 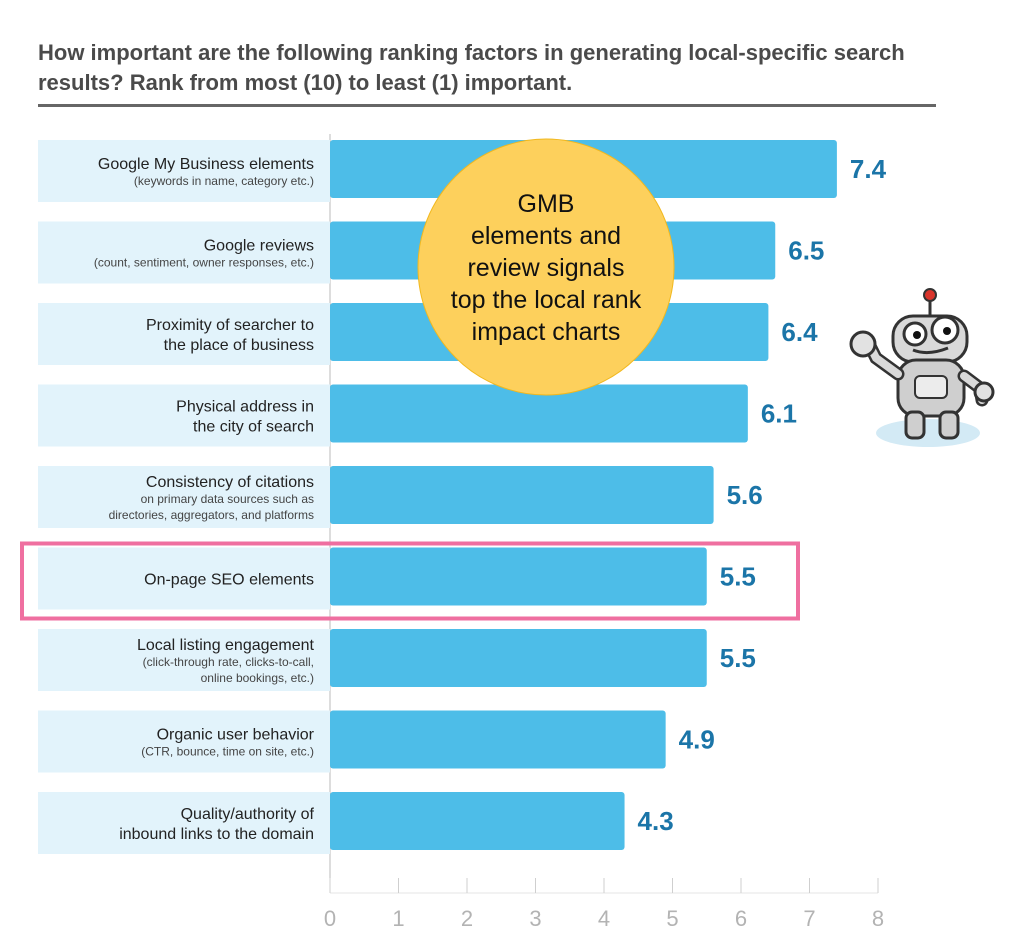 I want to click on category-label: Proximity of searcher to, so click(x=230, y=325).